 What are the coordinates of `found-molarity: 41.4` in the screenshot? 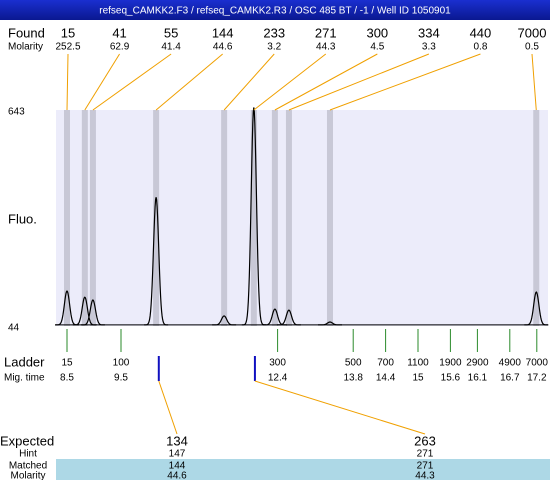 It's located at (171, 47).